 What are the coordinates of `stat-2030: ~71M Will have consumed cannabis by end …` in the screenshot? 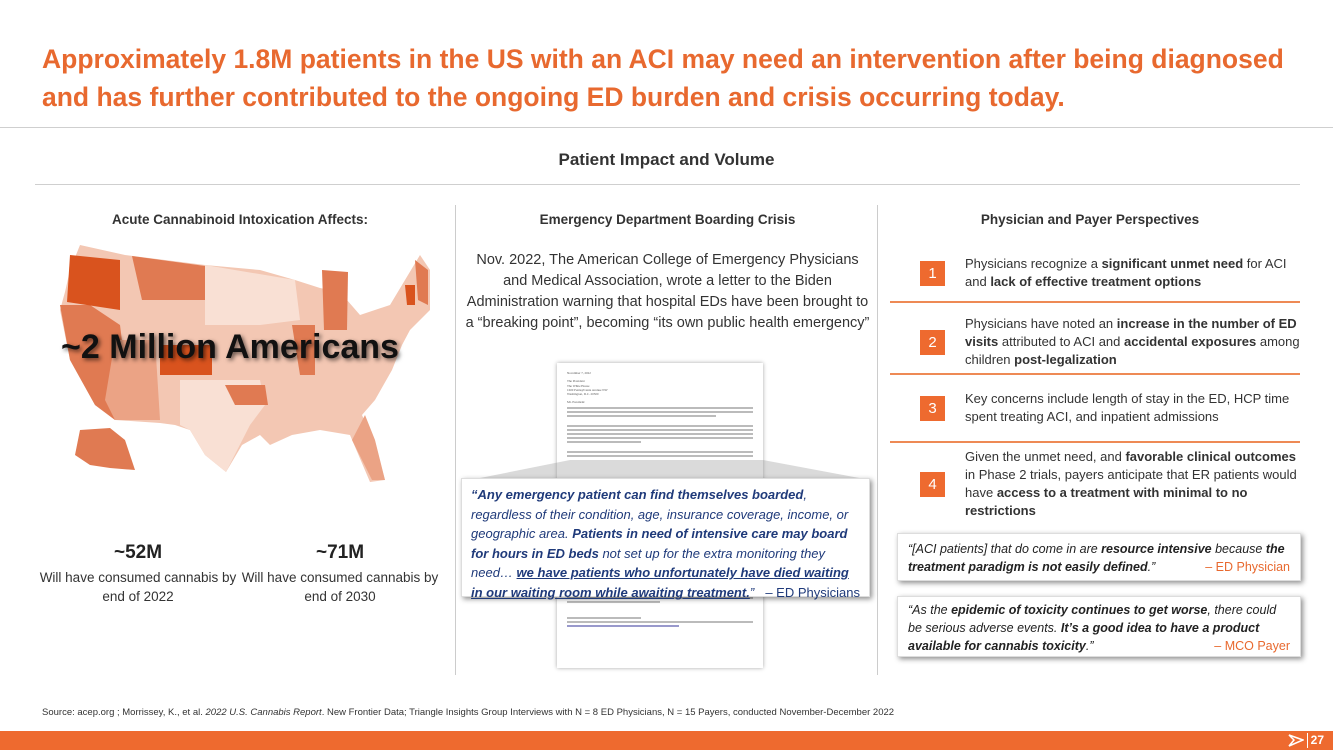 It's located at (340, 574).